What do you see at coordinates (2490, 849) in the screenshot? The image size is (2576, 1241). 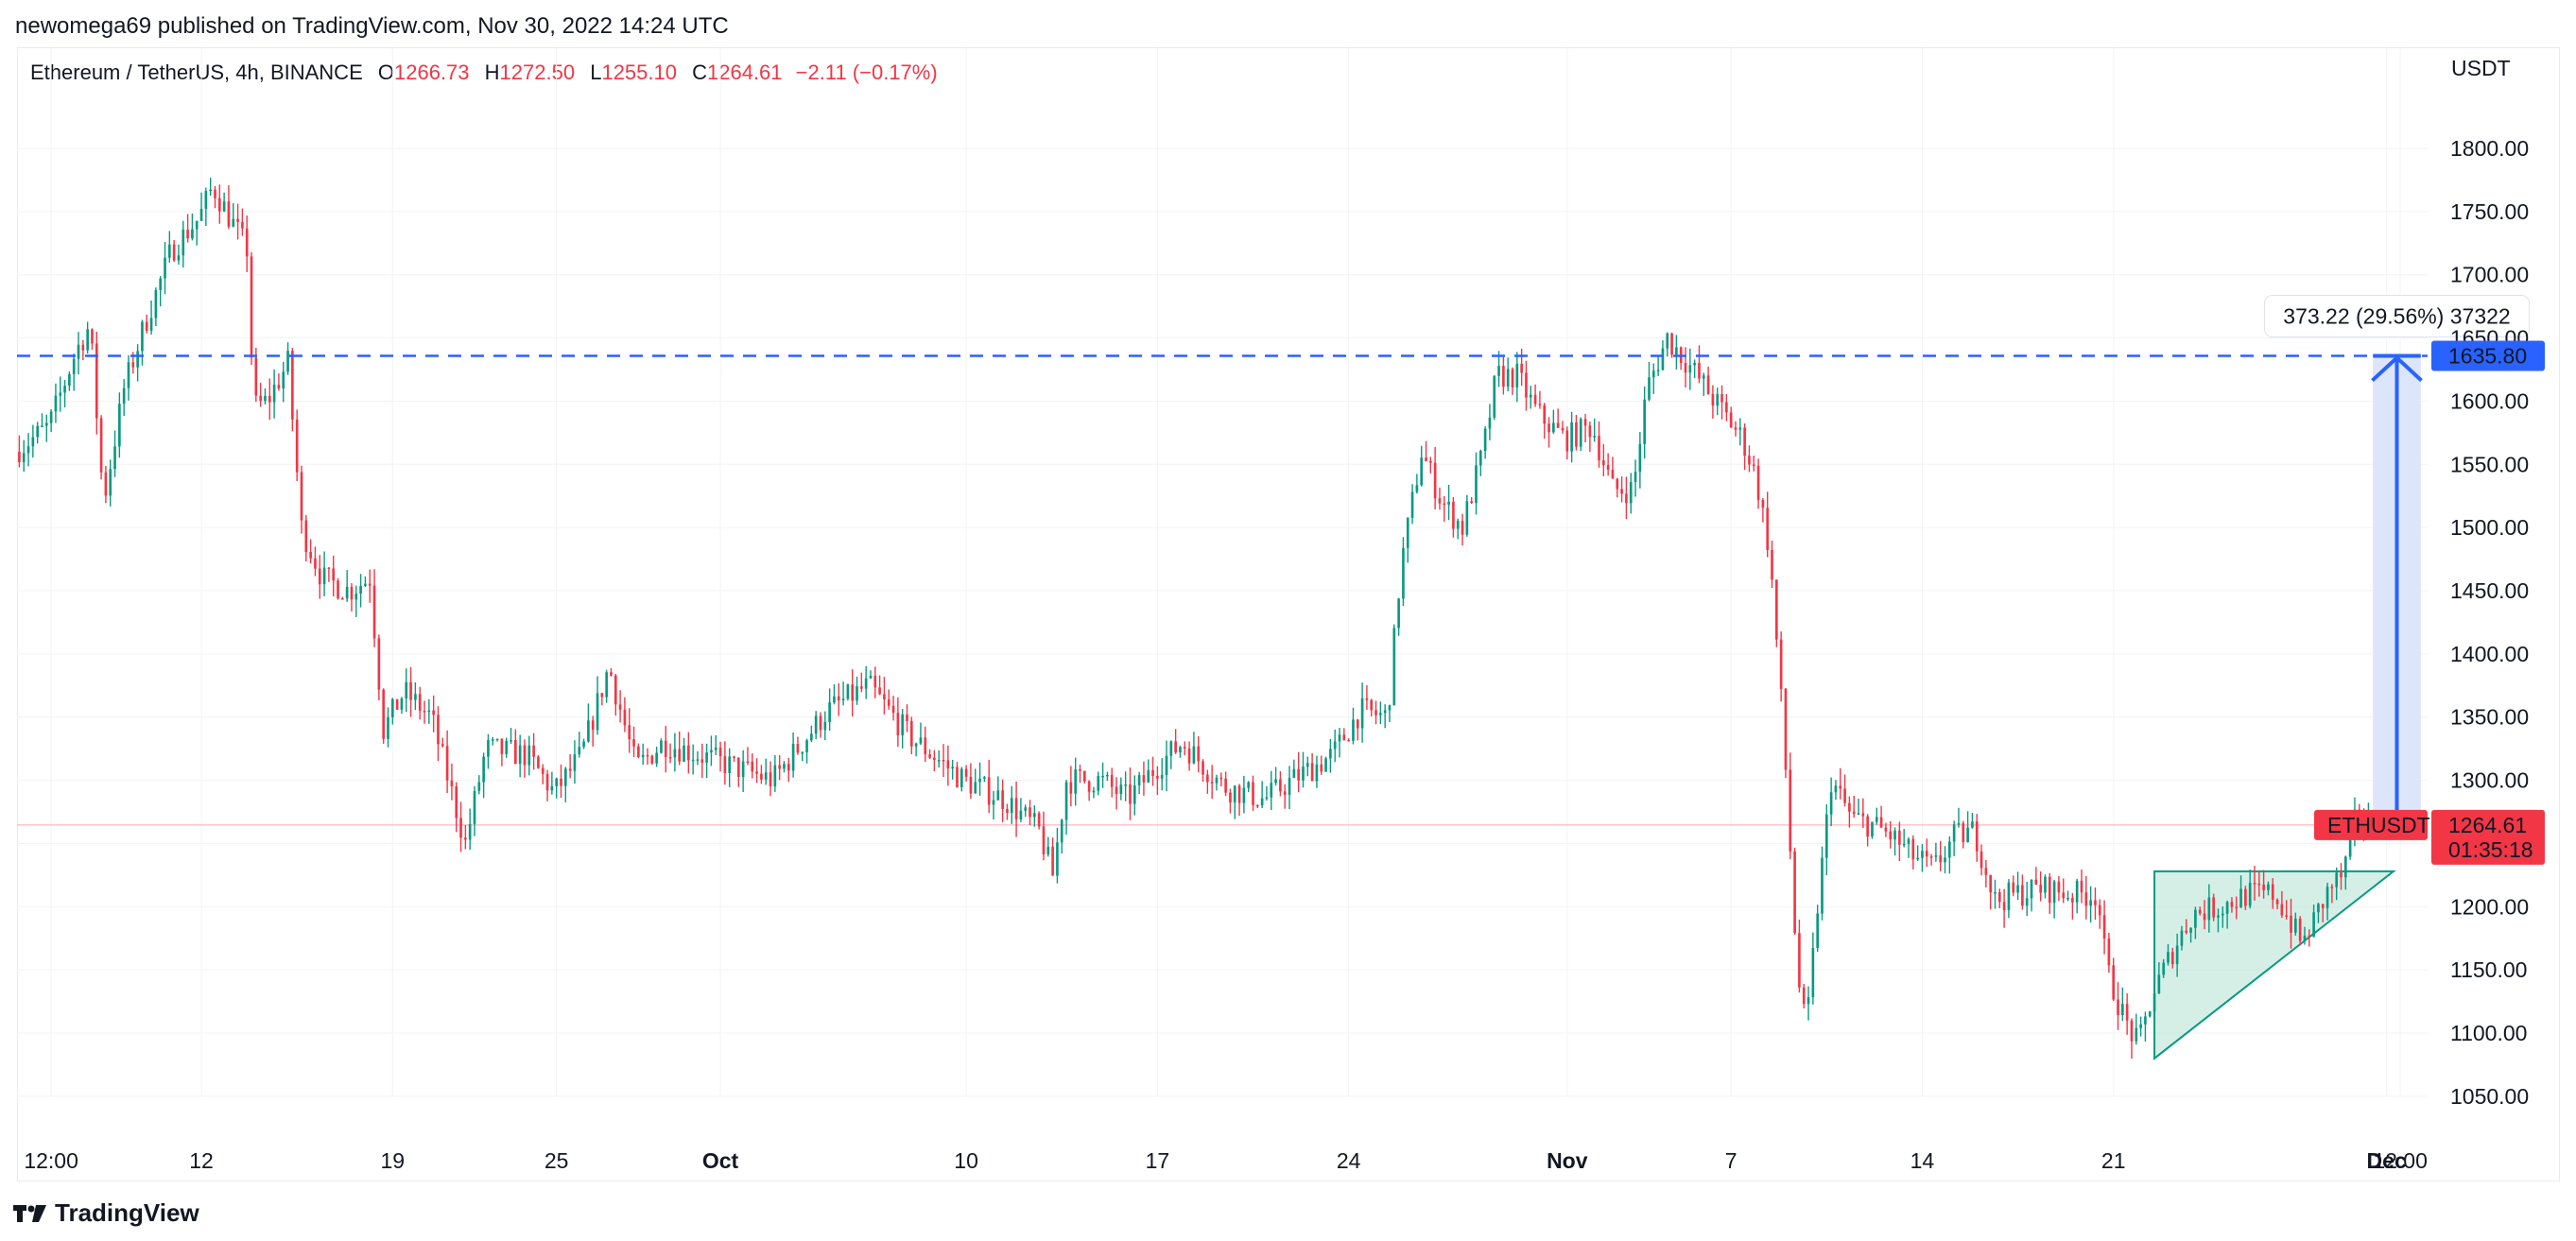 I see `bar-countdown: 01:35:18` at bounding box center [2490, 849].